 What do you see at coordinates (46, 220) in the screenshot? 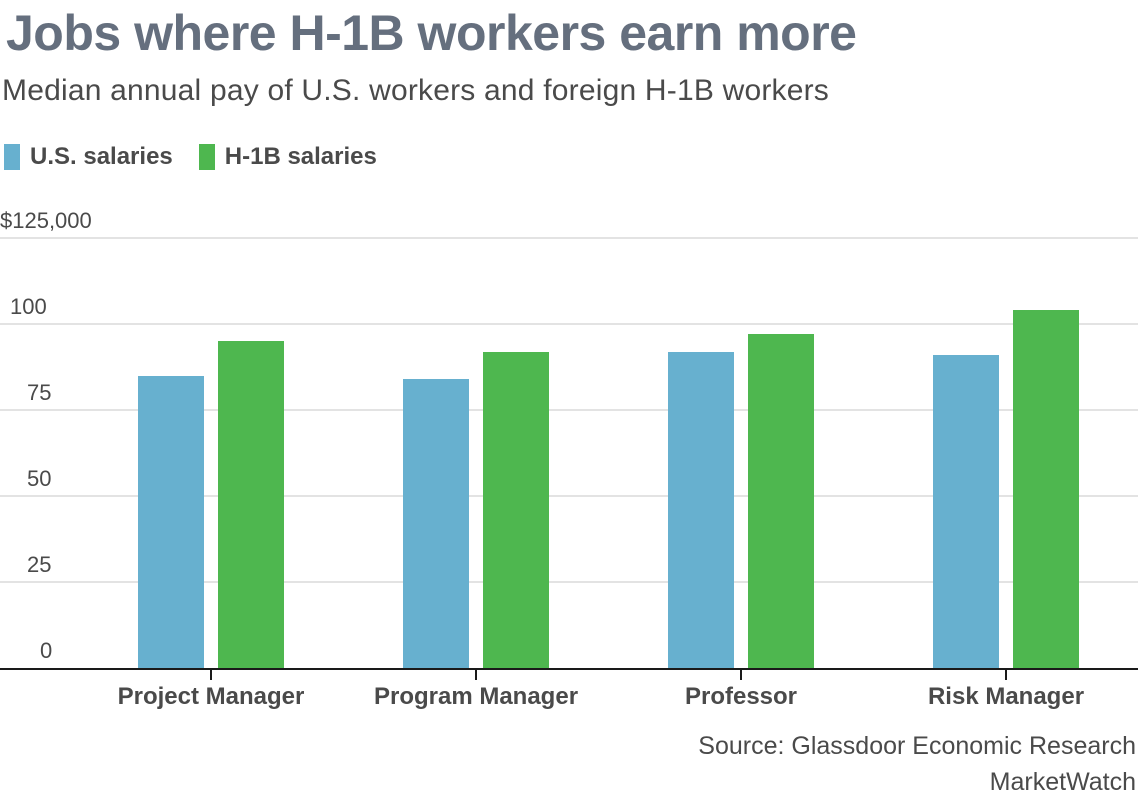
I see `y-tick-label: $125,000` at bounding box center [46, 220].